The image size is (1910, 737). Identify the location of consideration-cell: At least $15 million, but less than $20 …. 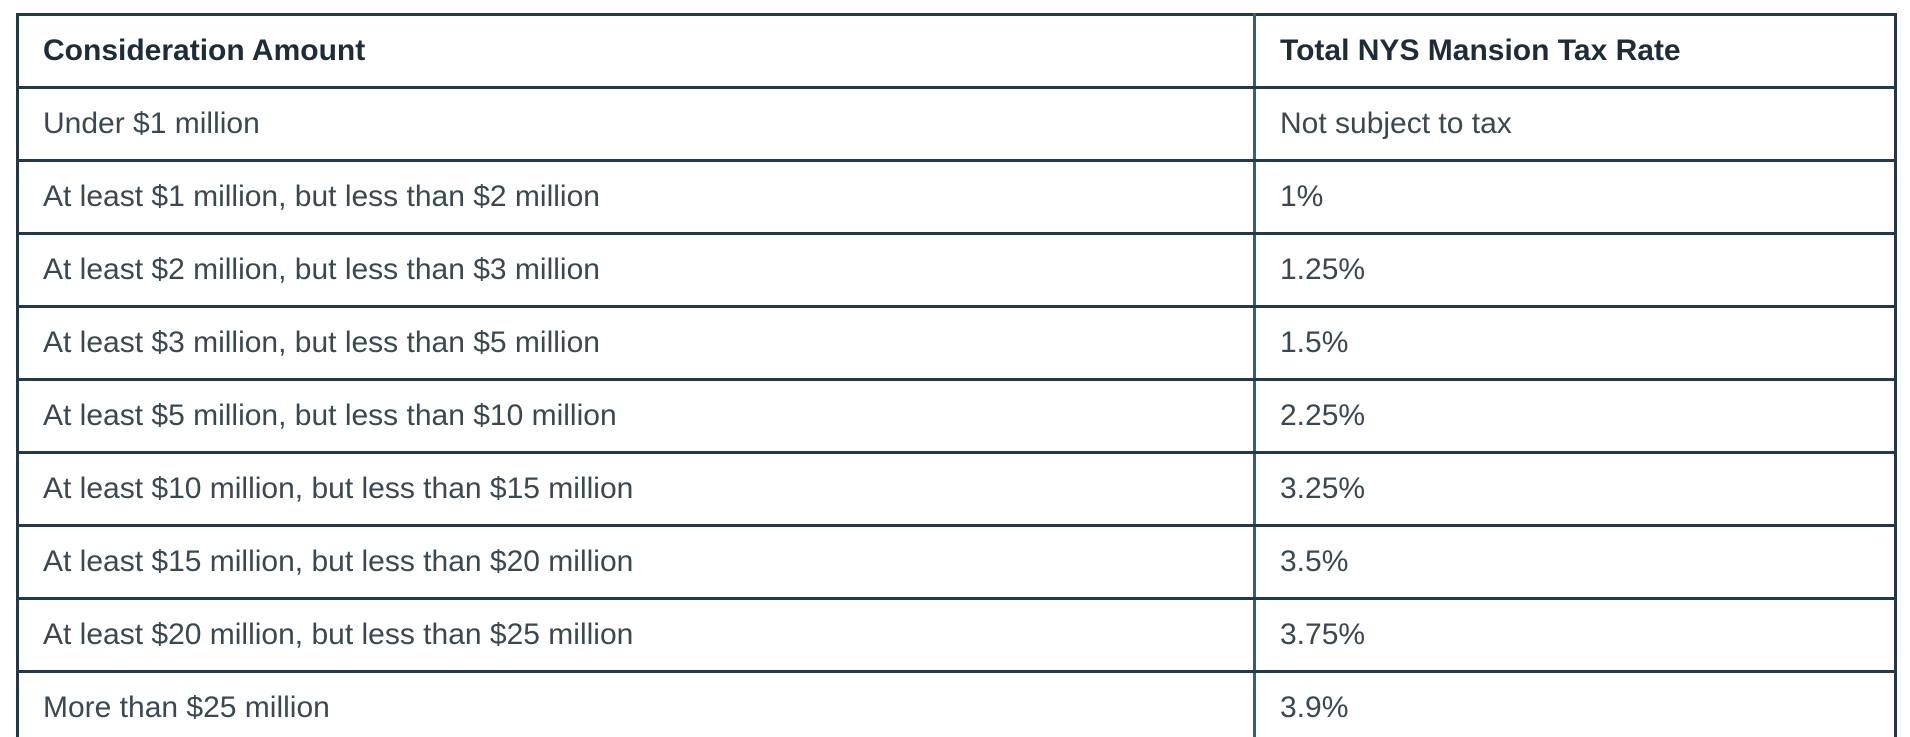
(636, 562).